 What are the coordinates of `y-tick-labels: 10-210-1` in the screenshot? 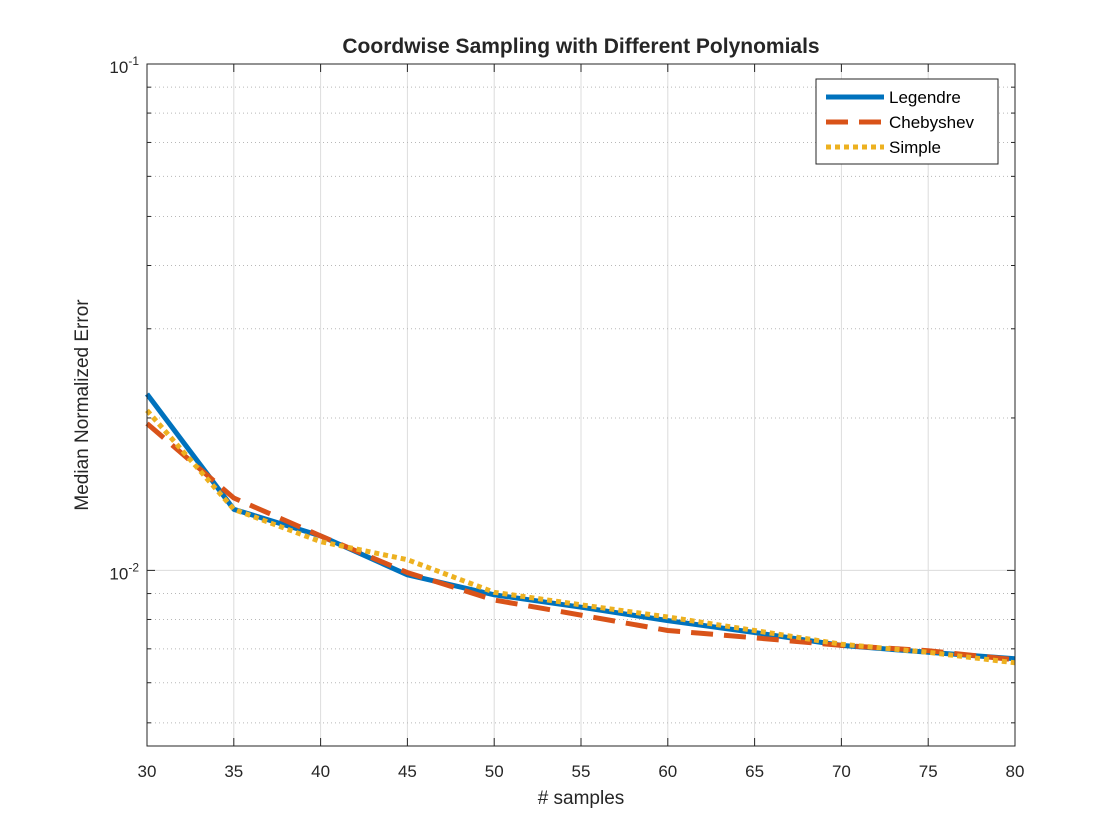 It's located at (124, 318).